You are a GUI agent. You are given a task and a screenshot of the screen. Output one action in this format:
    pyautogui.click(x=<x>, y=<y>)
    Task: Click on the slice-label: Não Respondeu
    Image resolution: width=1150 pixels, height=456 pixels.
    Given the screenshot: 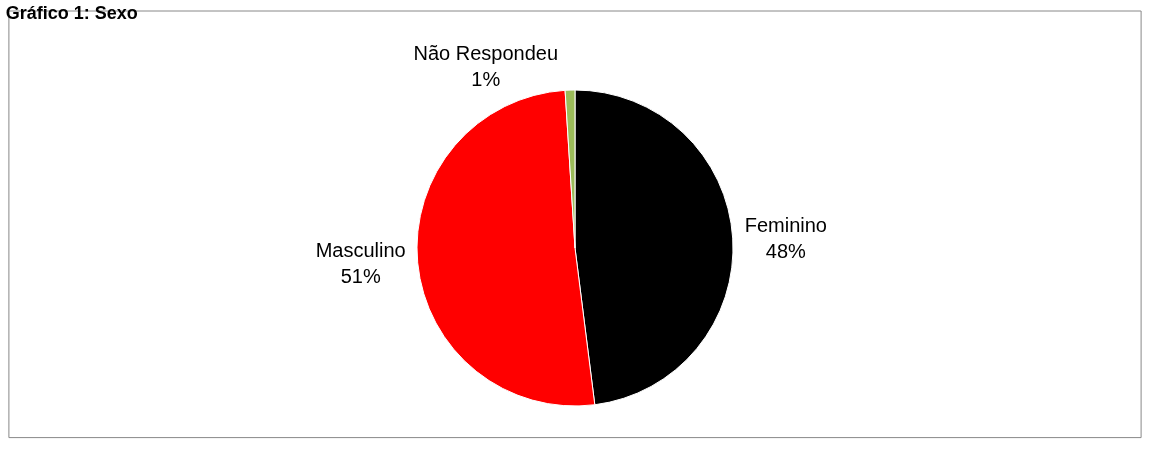 What is the action you would take?
    pyautogui.click(x=486, y=53)
    